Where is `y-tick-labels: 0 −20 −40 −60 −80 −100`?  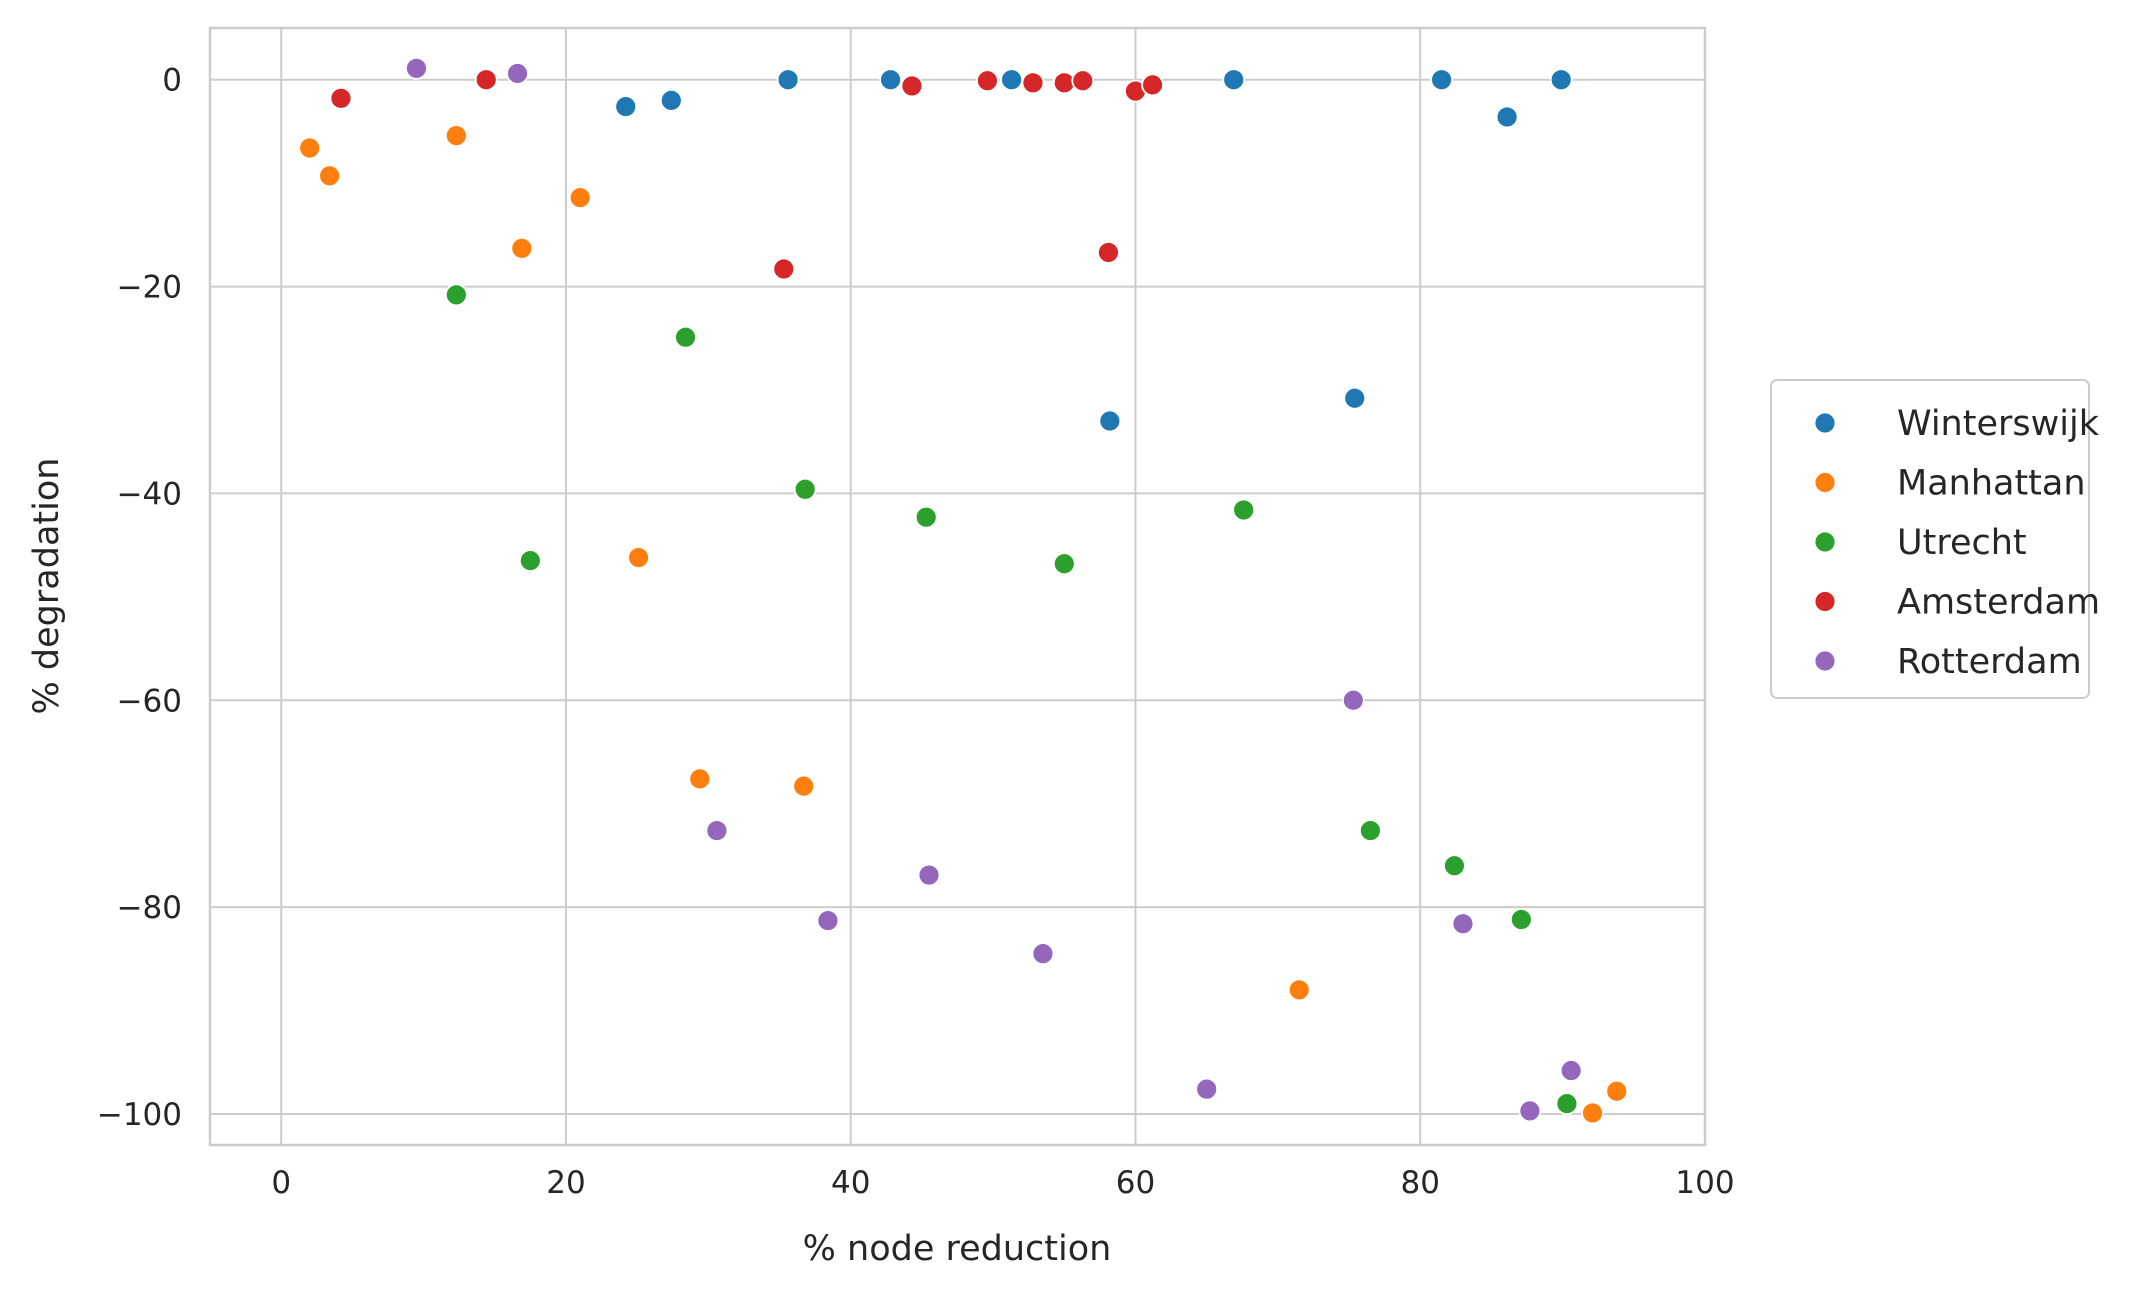 y-tick-labels: 0 −20 −40 −60 −80 −100 is located at coordinates (139, 598).